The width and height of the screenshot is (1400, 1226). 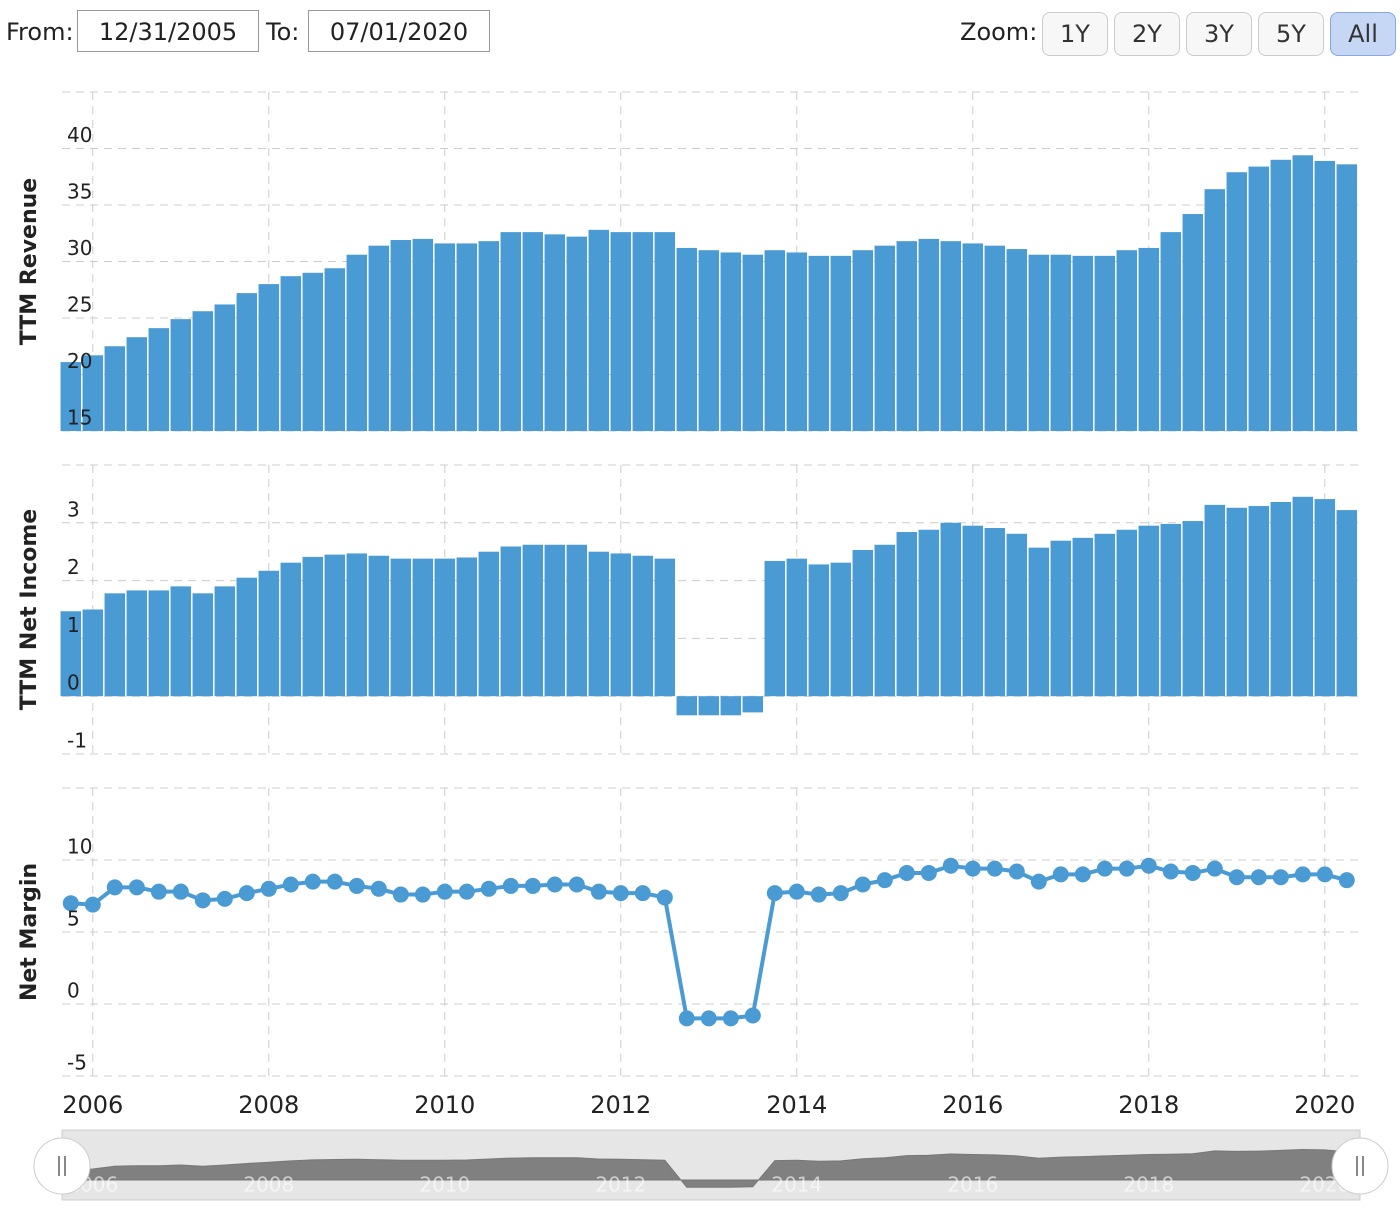 I want to click on y-tick-label: 5, so click(x=73, y=919).